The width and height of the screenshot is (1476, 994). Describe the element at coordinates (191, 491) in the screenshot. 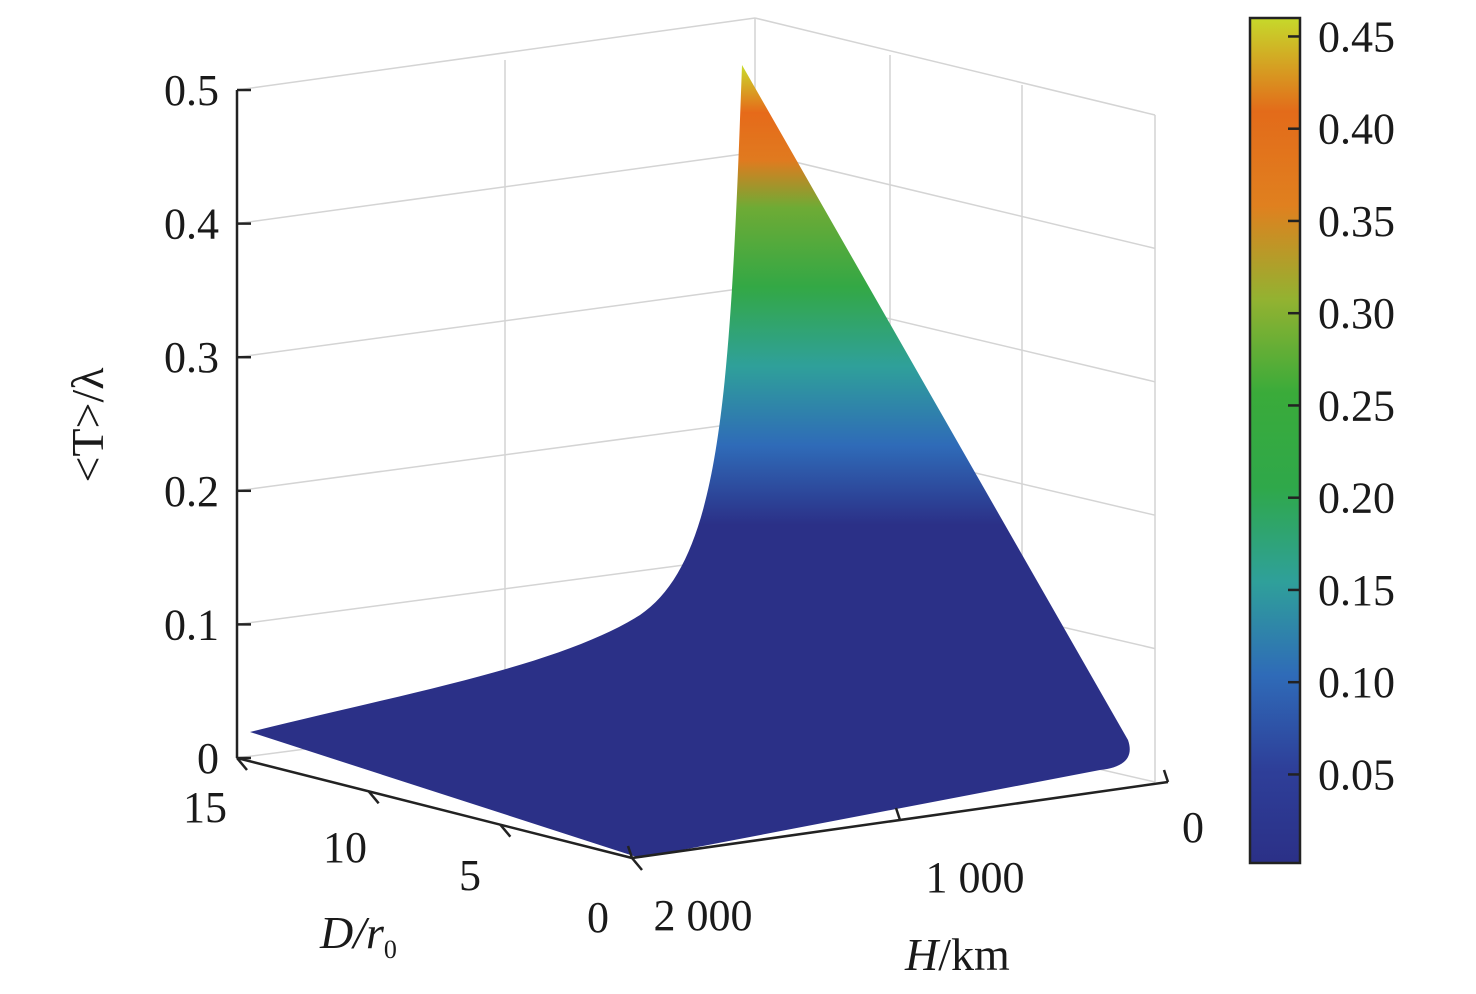

I see `z-tick-label: 0.2` at that location.